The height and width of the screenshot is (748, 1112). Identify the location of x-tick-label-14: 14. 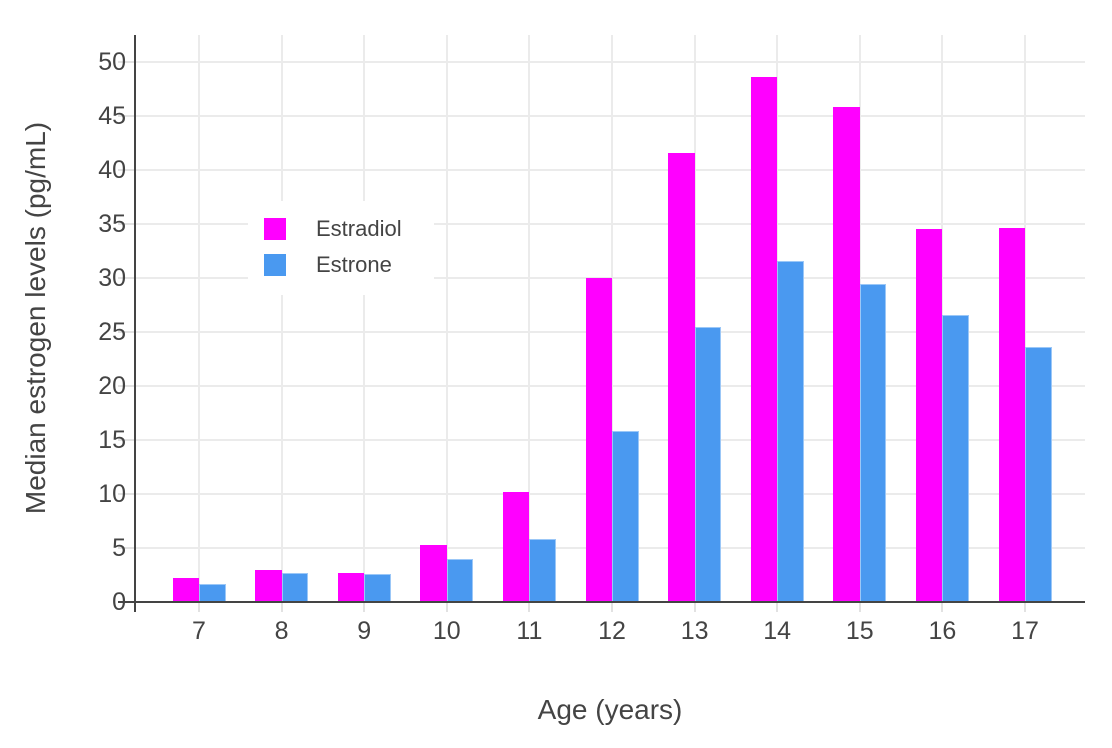
(777, 631).